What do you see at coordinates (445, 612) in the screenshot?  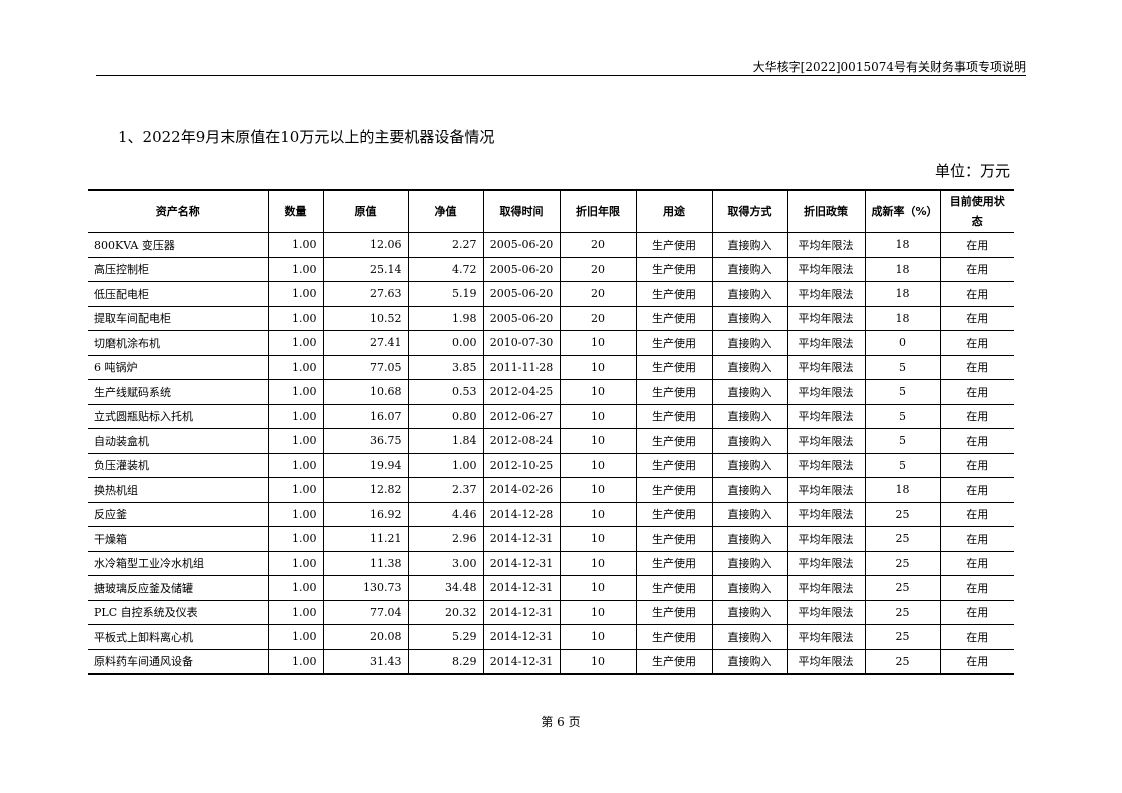 I see `table-cell: 20.32` at bounding box center [445, 612].